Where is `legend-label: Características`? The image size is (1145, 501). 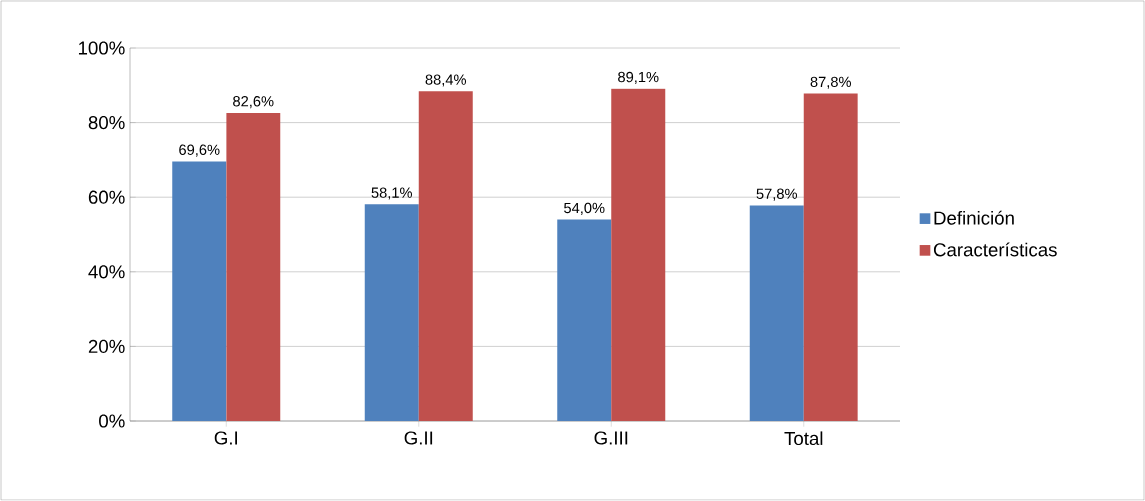
legend-label: Características is located at coordinates (995, 249).